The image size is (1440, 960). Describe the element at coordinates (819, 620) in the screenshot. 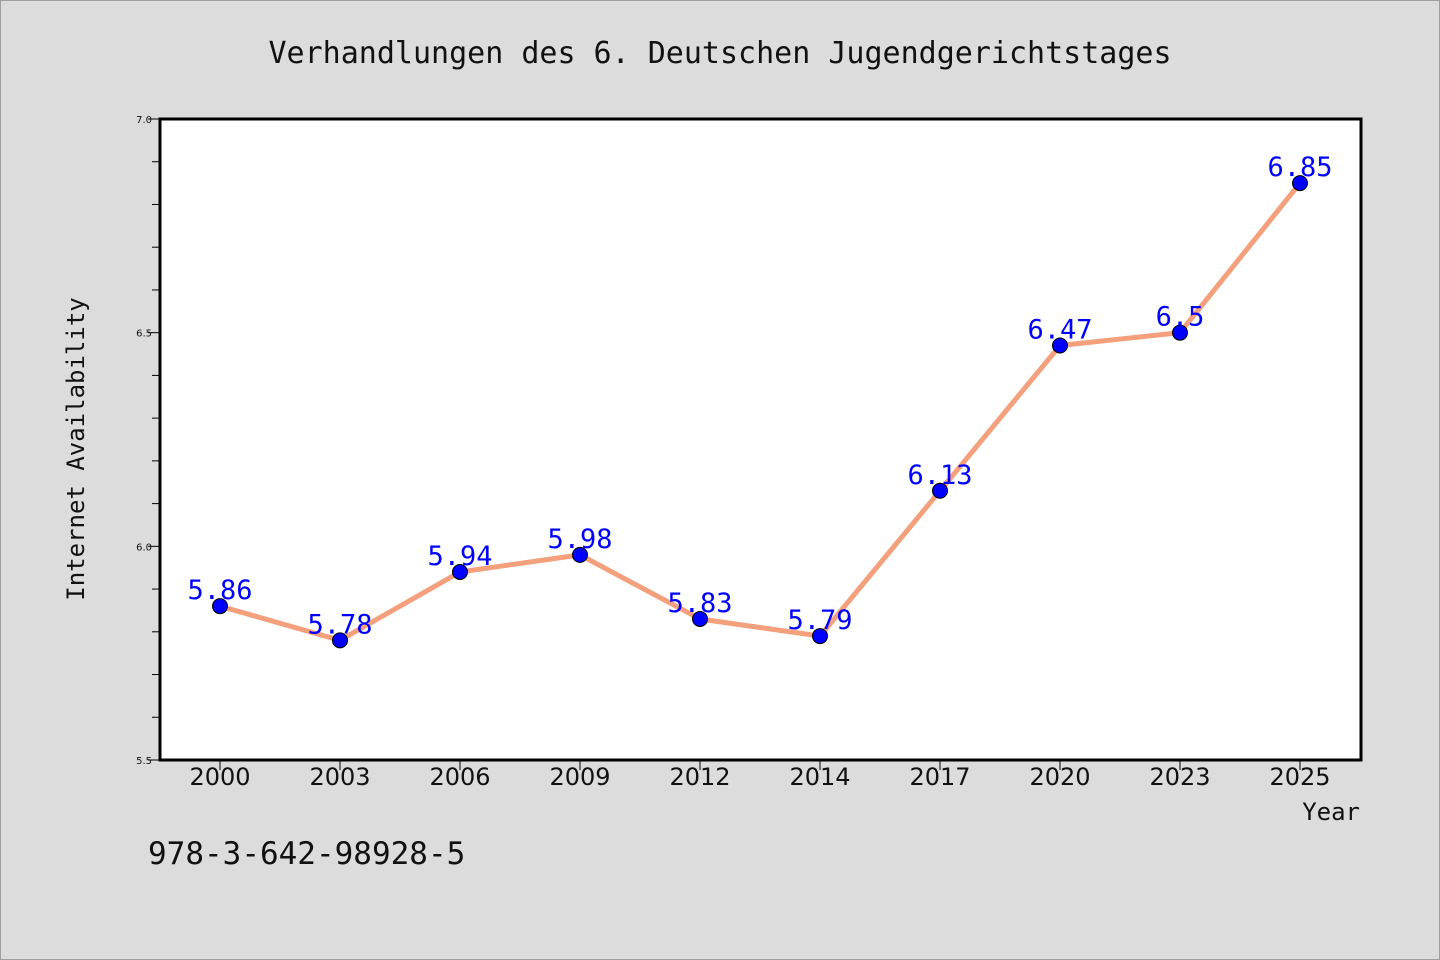

I see `data-label: 5.79` at that location.